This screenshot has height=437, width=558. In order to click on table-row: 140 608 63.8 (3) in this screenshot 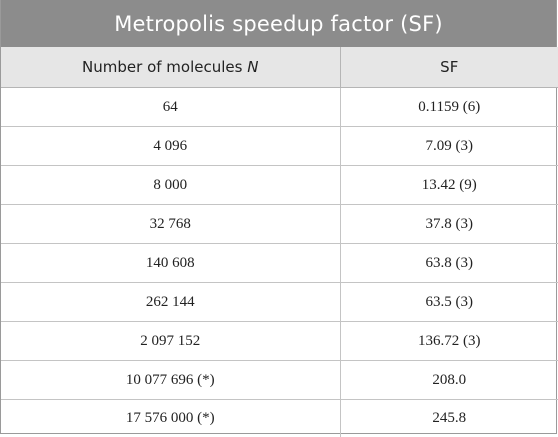, I will do `click(279, 263)`.